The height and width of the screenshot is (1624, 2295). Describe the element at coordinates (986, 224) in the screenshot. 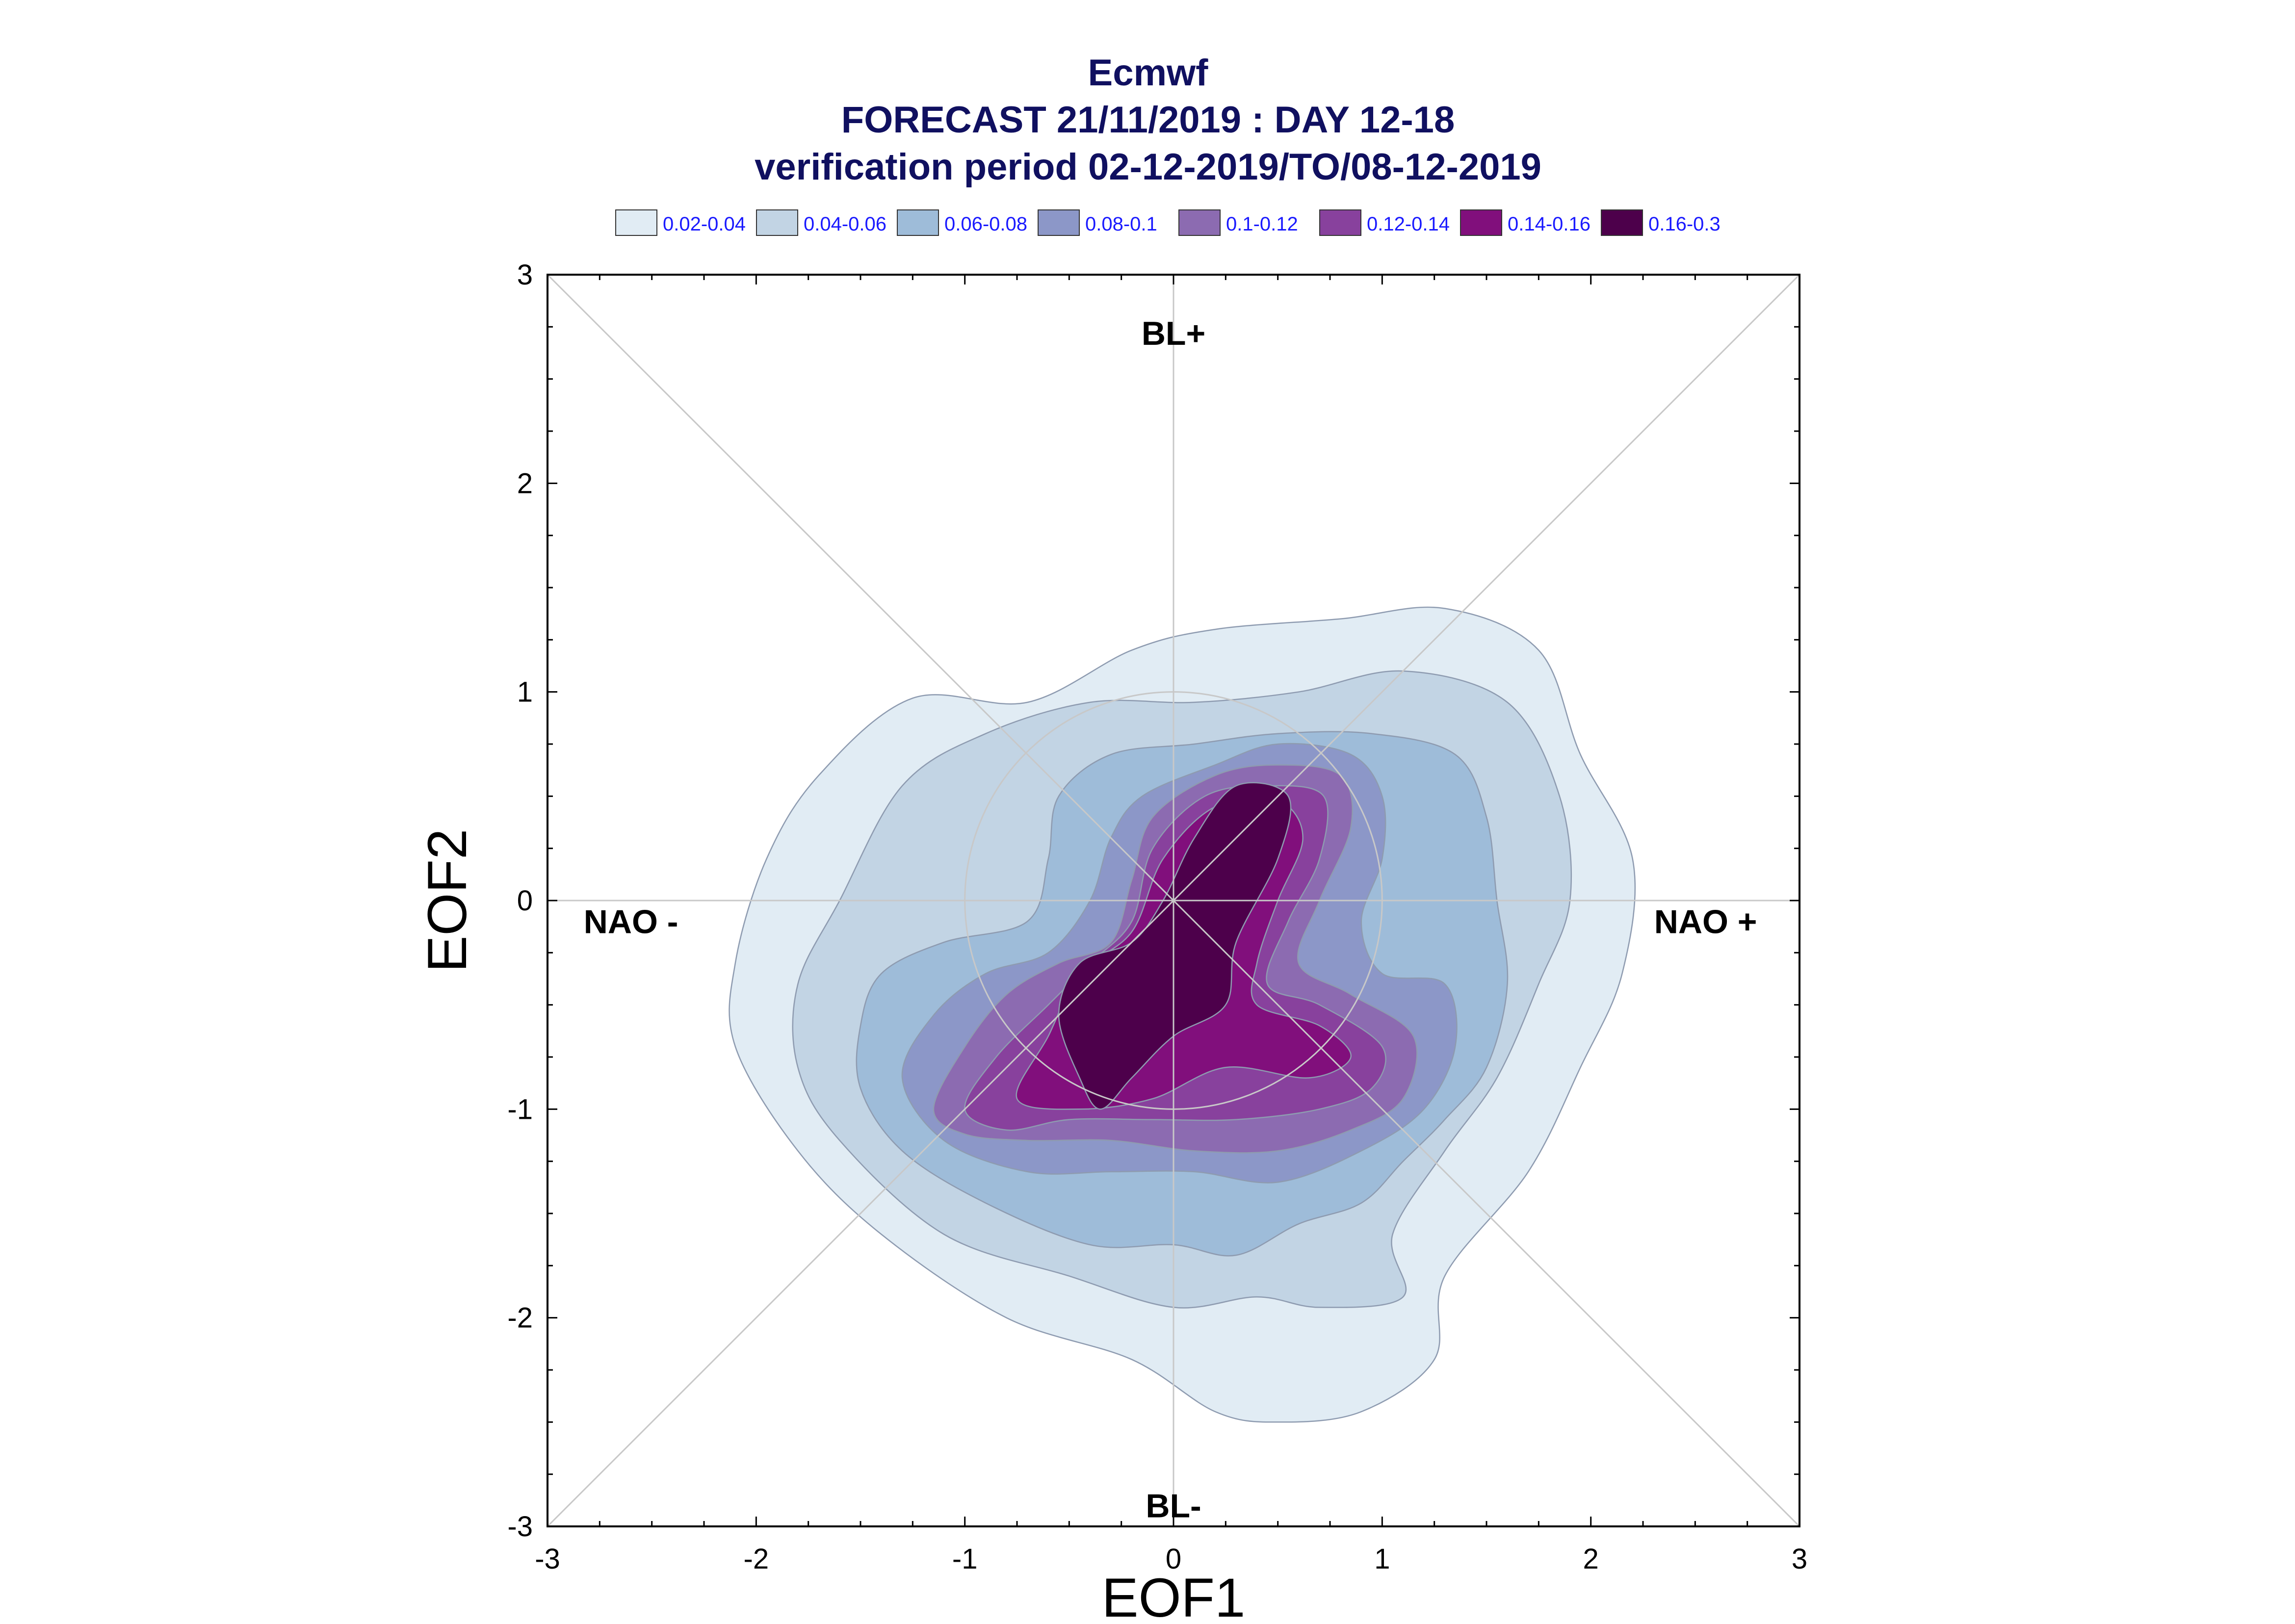

I see `legend-label: 0.06-0.08` at that location.